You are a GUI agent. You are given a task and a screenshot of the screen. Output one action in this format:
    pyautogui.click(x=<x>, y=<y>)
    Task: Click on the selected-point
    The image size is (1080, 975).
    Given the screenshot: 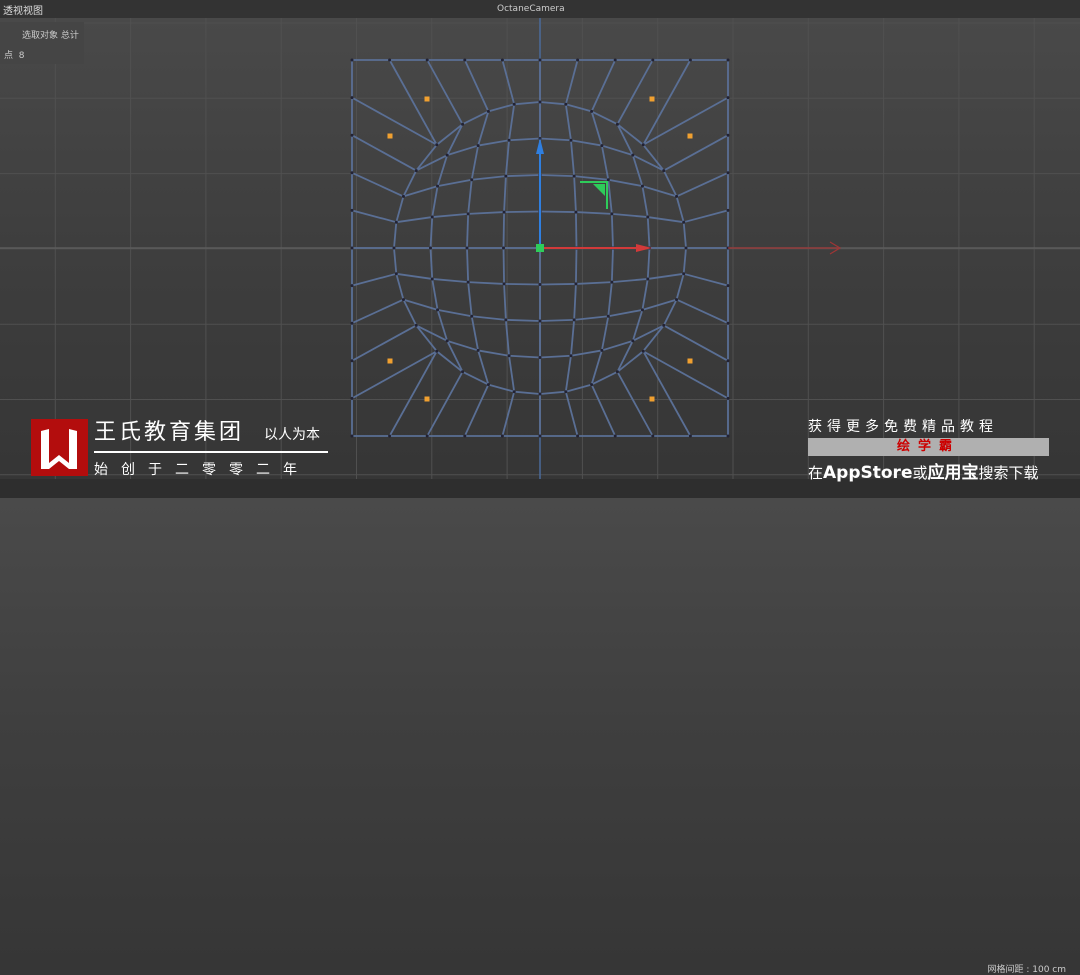 What is the action you would take?
    pyautogui.click(x=390, y=361)
    